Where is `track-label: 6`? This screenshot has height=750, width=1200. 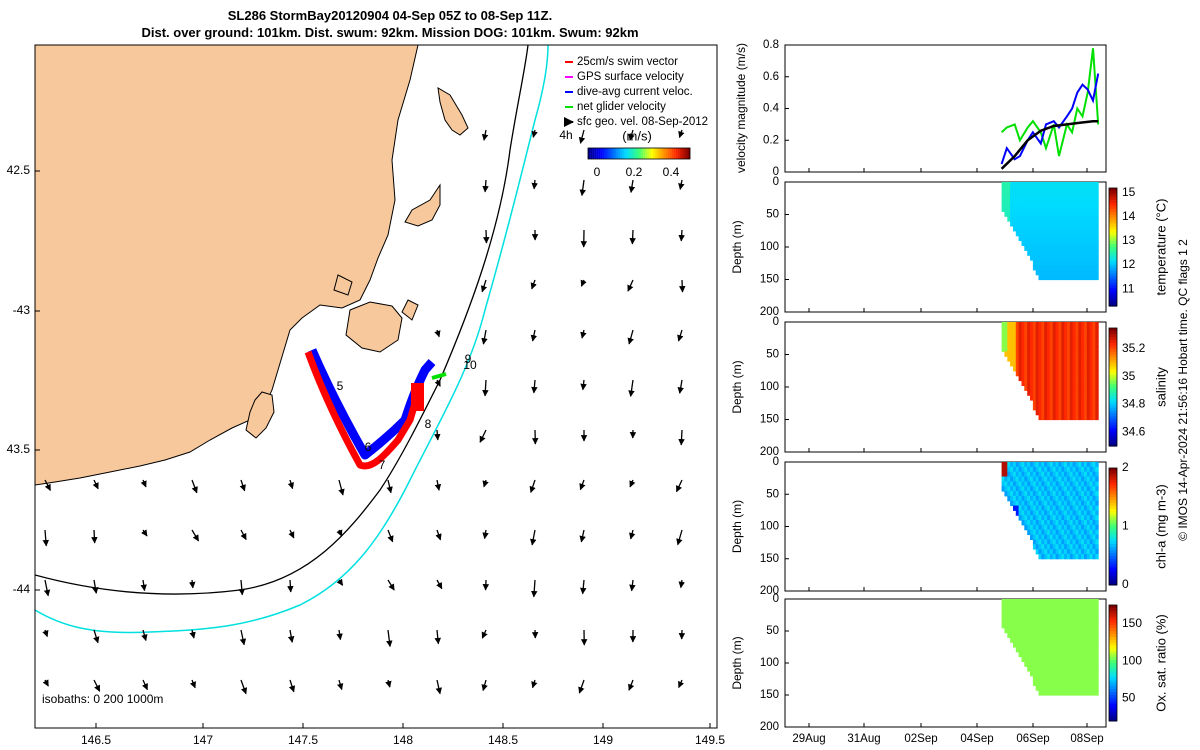 track-label: 6 is located at coordinates (368, 447).